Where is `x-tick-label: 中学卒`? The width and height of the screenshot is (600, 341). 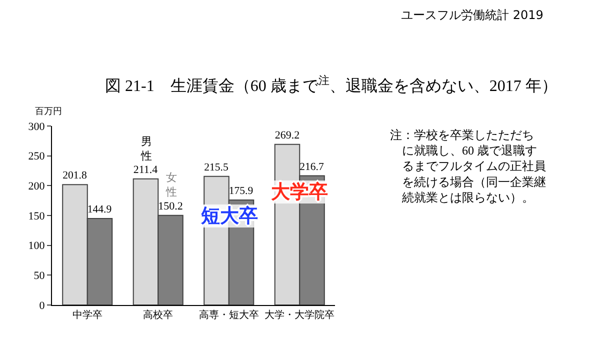 x-tick-label: 中学卒 is located at coordinates (87, 315).